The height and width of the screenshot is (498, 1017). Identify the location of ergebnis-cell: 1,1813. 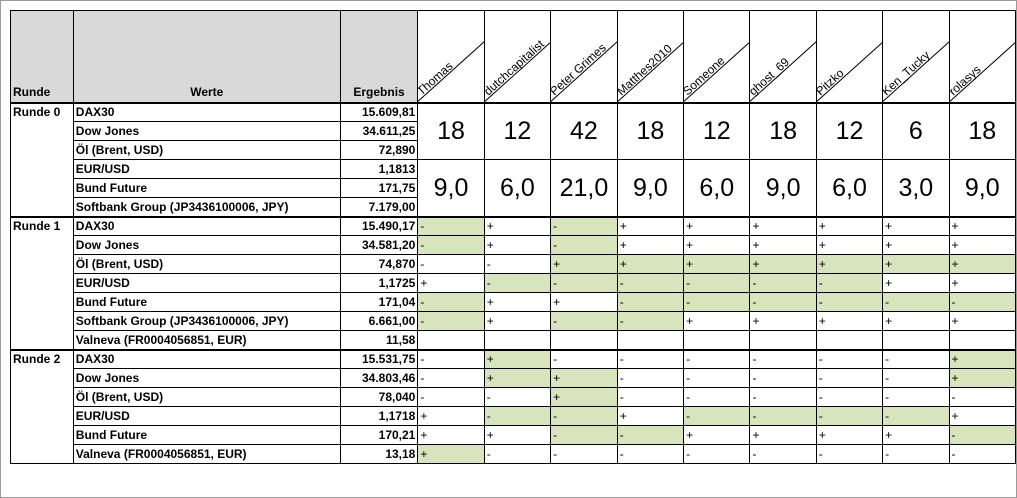
(379, 169).